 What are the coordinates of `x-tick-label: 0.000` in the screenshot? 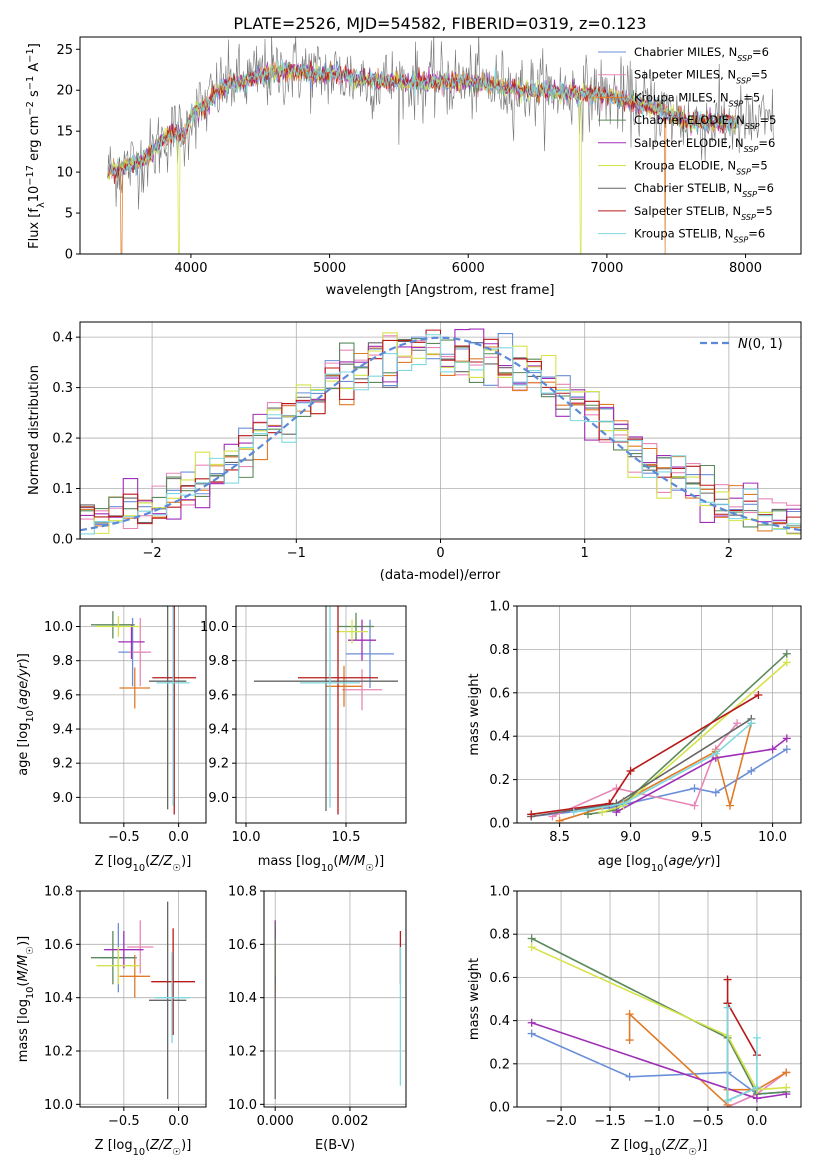 It's located at (275, 1121).